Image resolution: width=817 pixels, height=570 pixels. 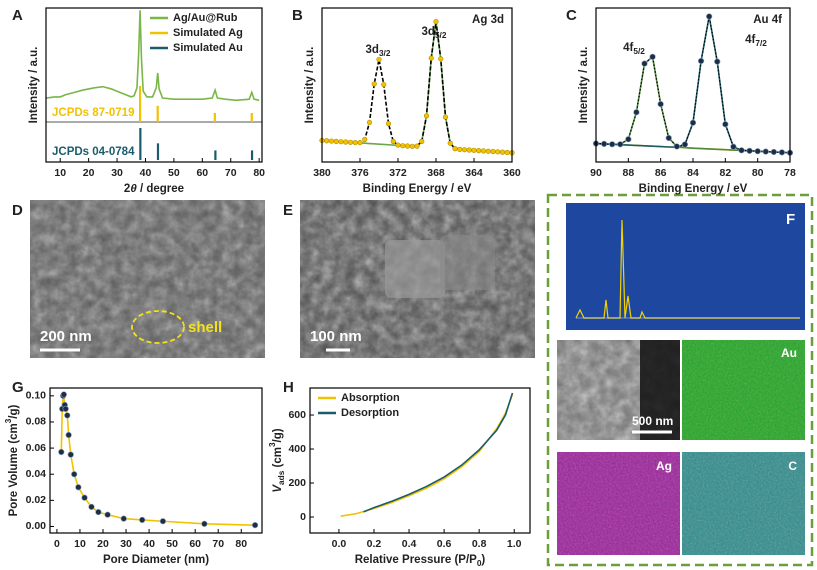 What do you see at coordinates (479, 544) in the screenshot?
I see `x-tick-label: 0.8` at bounding box center [479, 544].